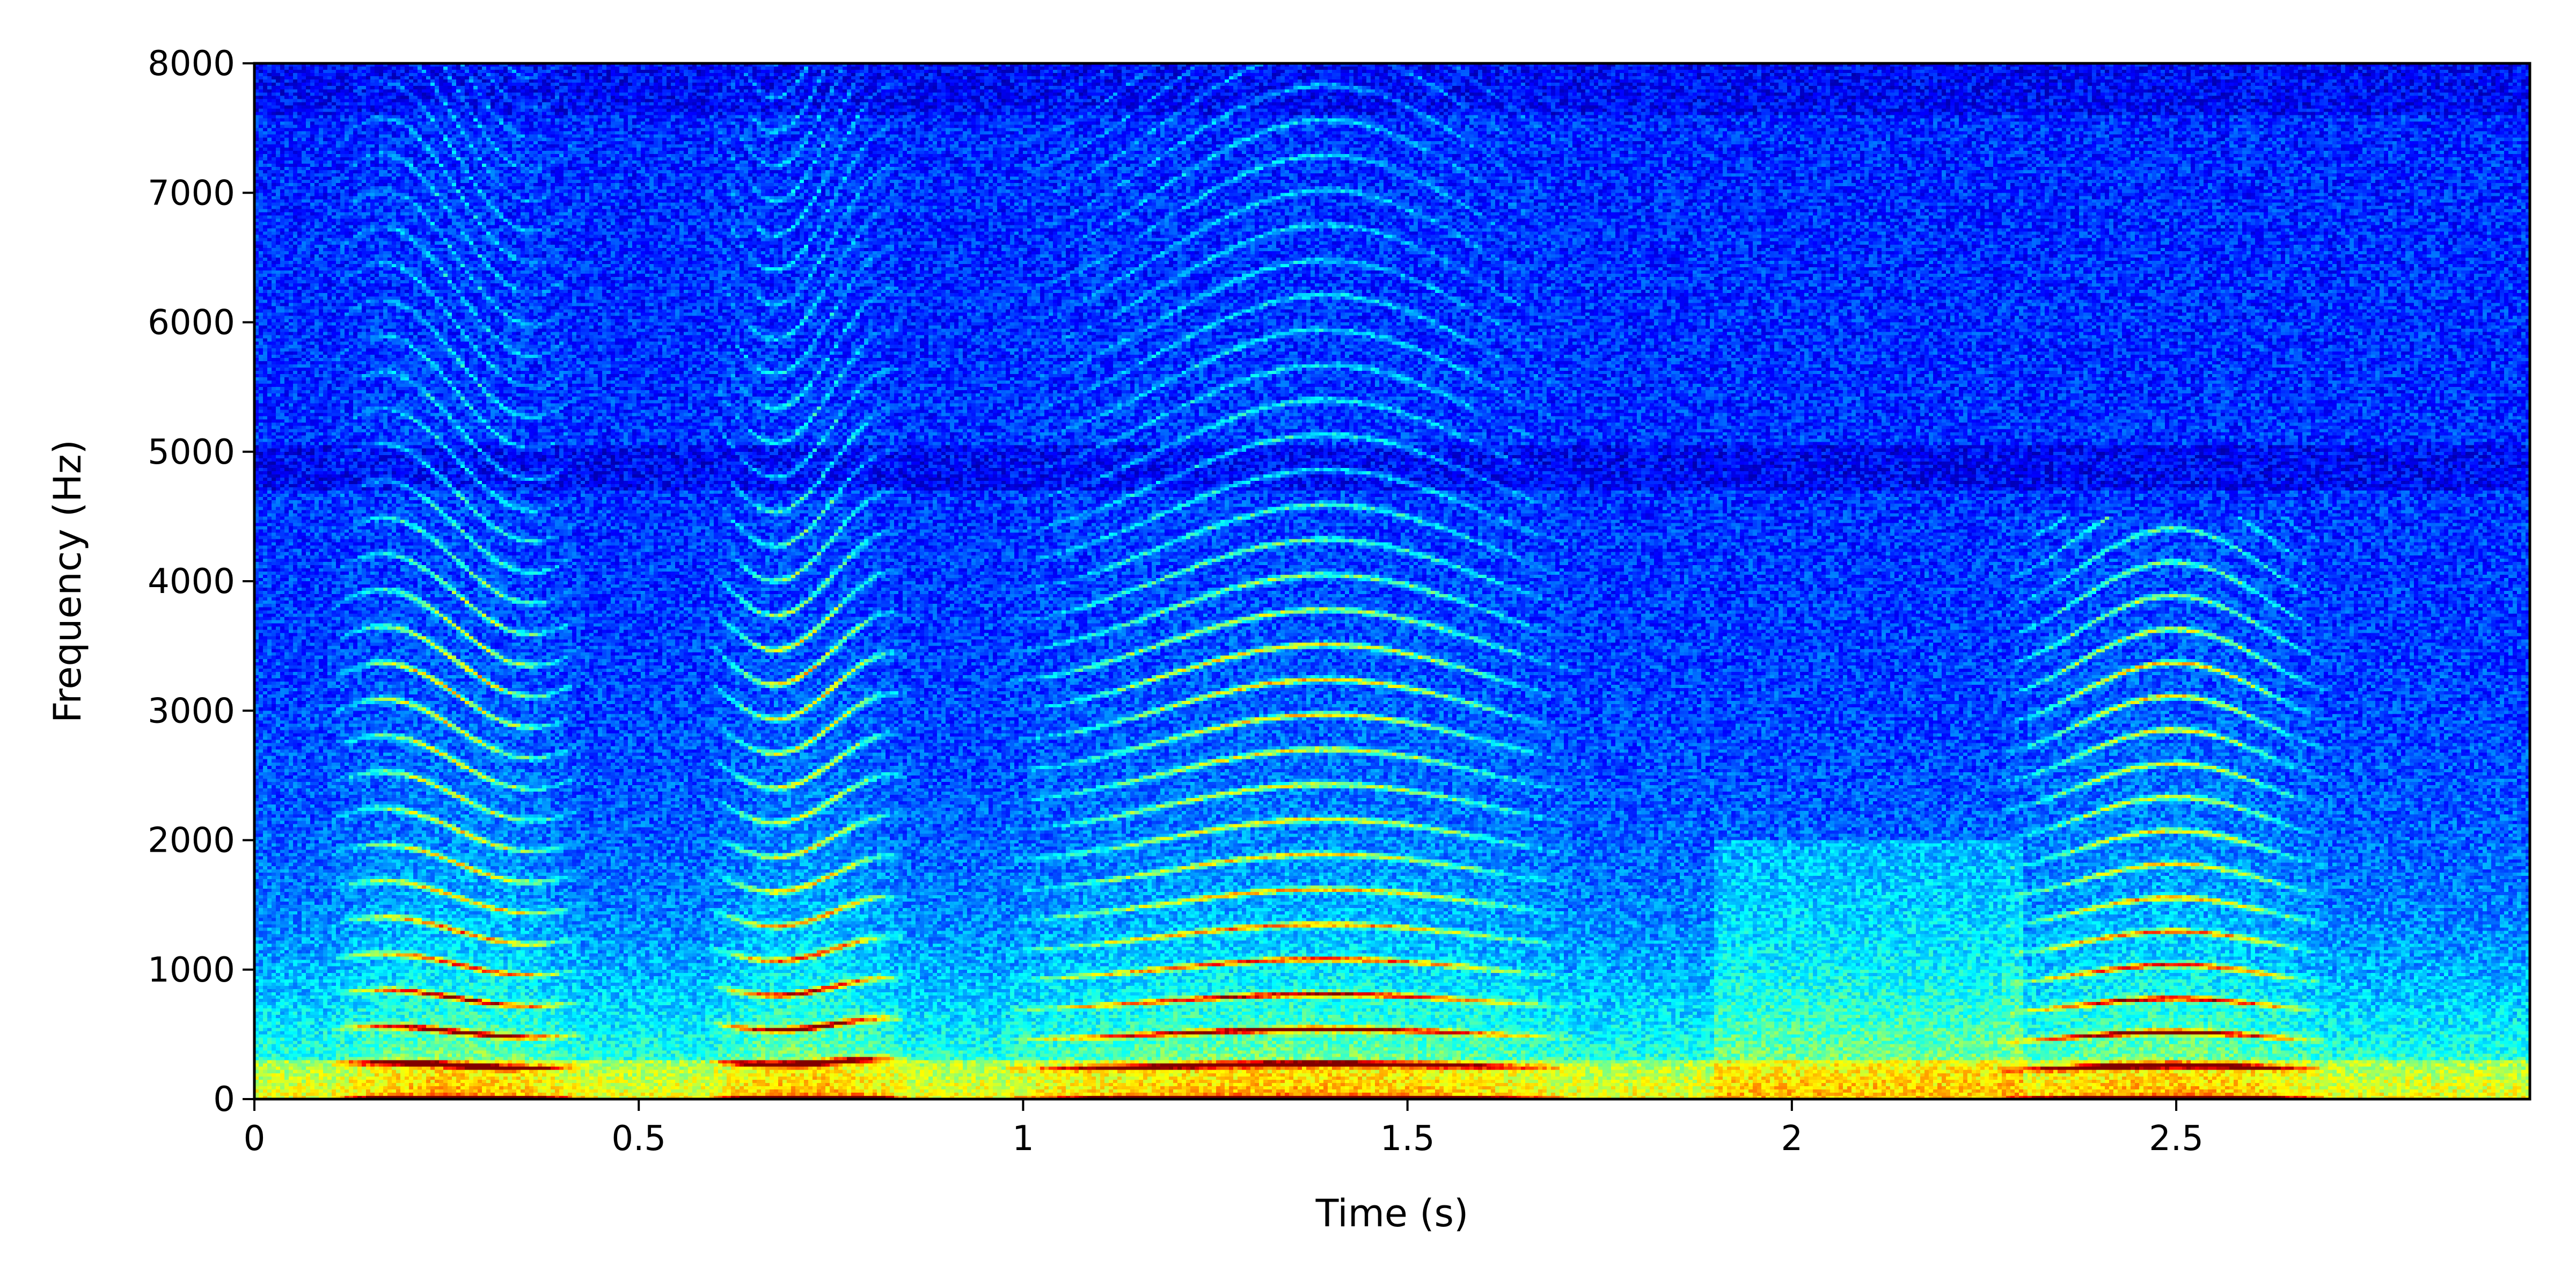 The width and height of the screenshot is (2576, 1288). What do you see at coordinates (191, 582) in the screenshot?
I see `y-tick-label: 4000` at bounding box center [191, 582].